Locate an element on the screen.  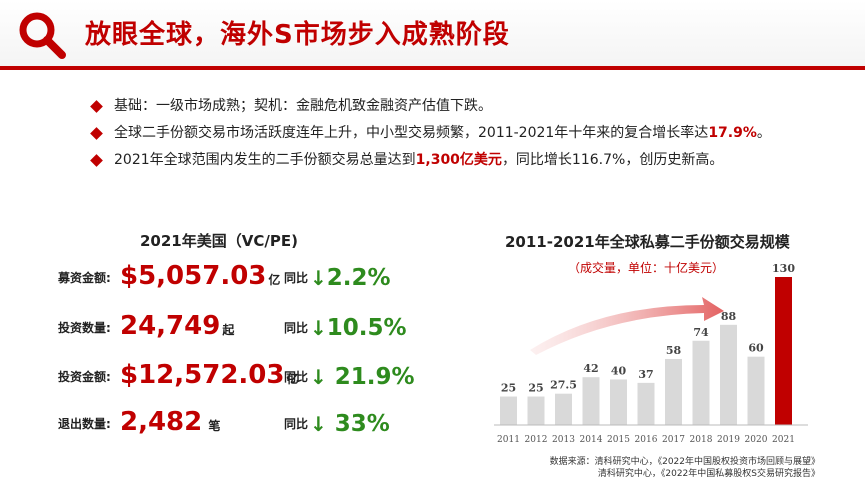
data-label-2014: 42 is located at coordinates (590, 368).